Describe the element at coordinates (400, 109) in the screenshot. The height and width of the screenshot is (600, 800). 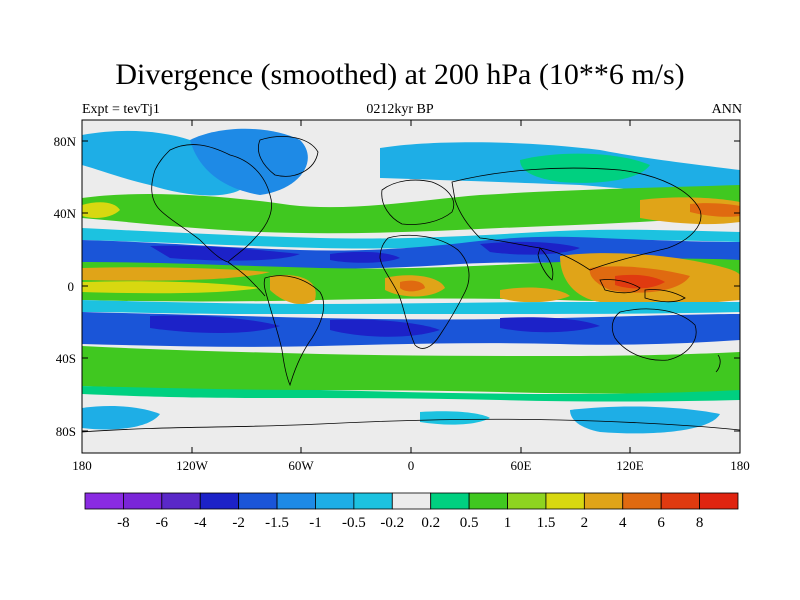
I see `time-label: 0212kyr BP` at that location.